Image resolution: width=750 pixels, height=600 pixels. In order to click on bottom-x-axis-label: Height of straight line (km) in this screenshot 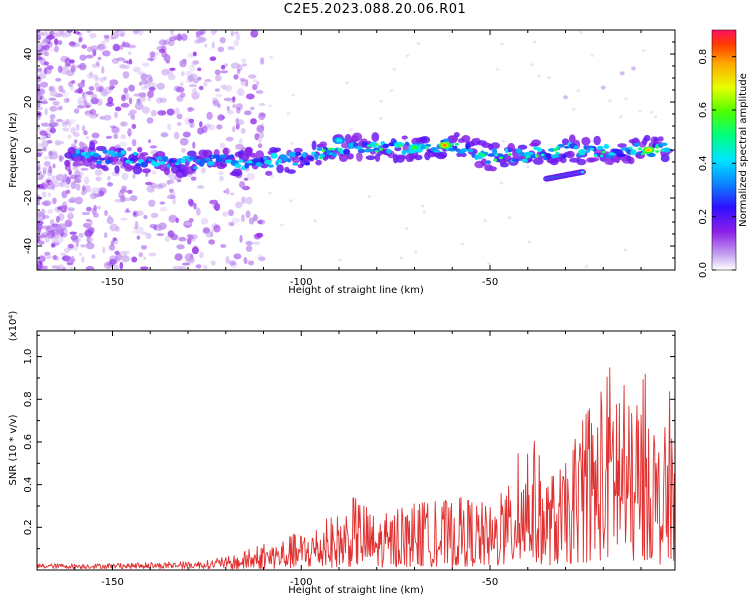, I will do `click(356, 590)`.